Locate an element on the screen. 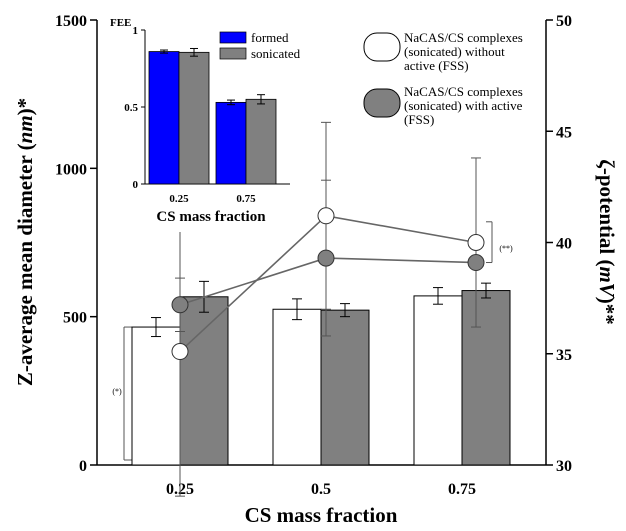 This screenshot has height=531, width=626. right-axis-label: ζ-potential (mV)** is located at coordinates (607, 242).